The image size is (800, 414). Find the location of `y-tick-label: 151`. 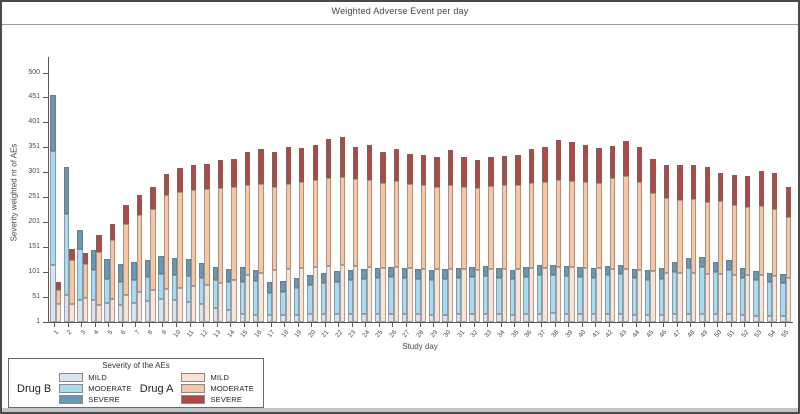

y-tick-label: 151 is located at coordinates (34, 246).